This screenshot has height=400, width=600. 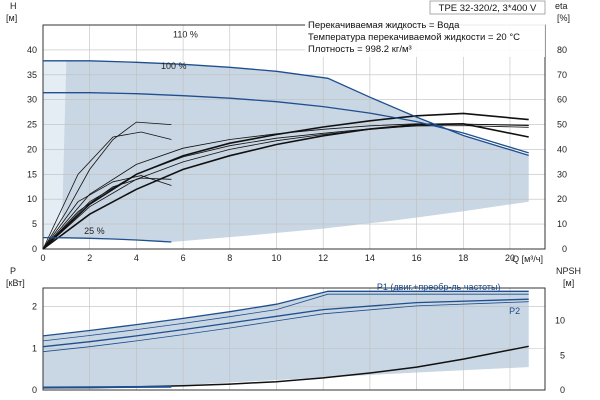 What do you see at coordinates (562, 75) in the screenshot?
I see `eta-tick-label: 70` at bounding box center [562, 75].